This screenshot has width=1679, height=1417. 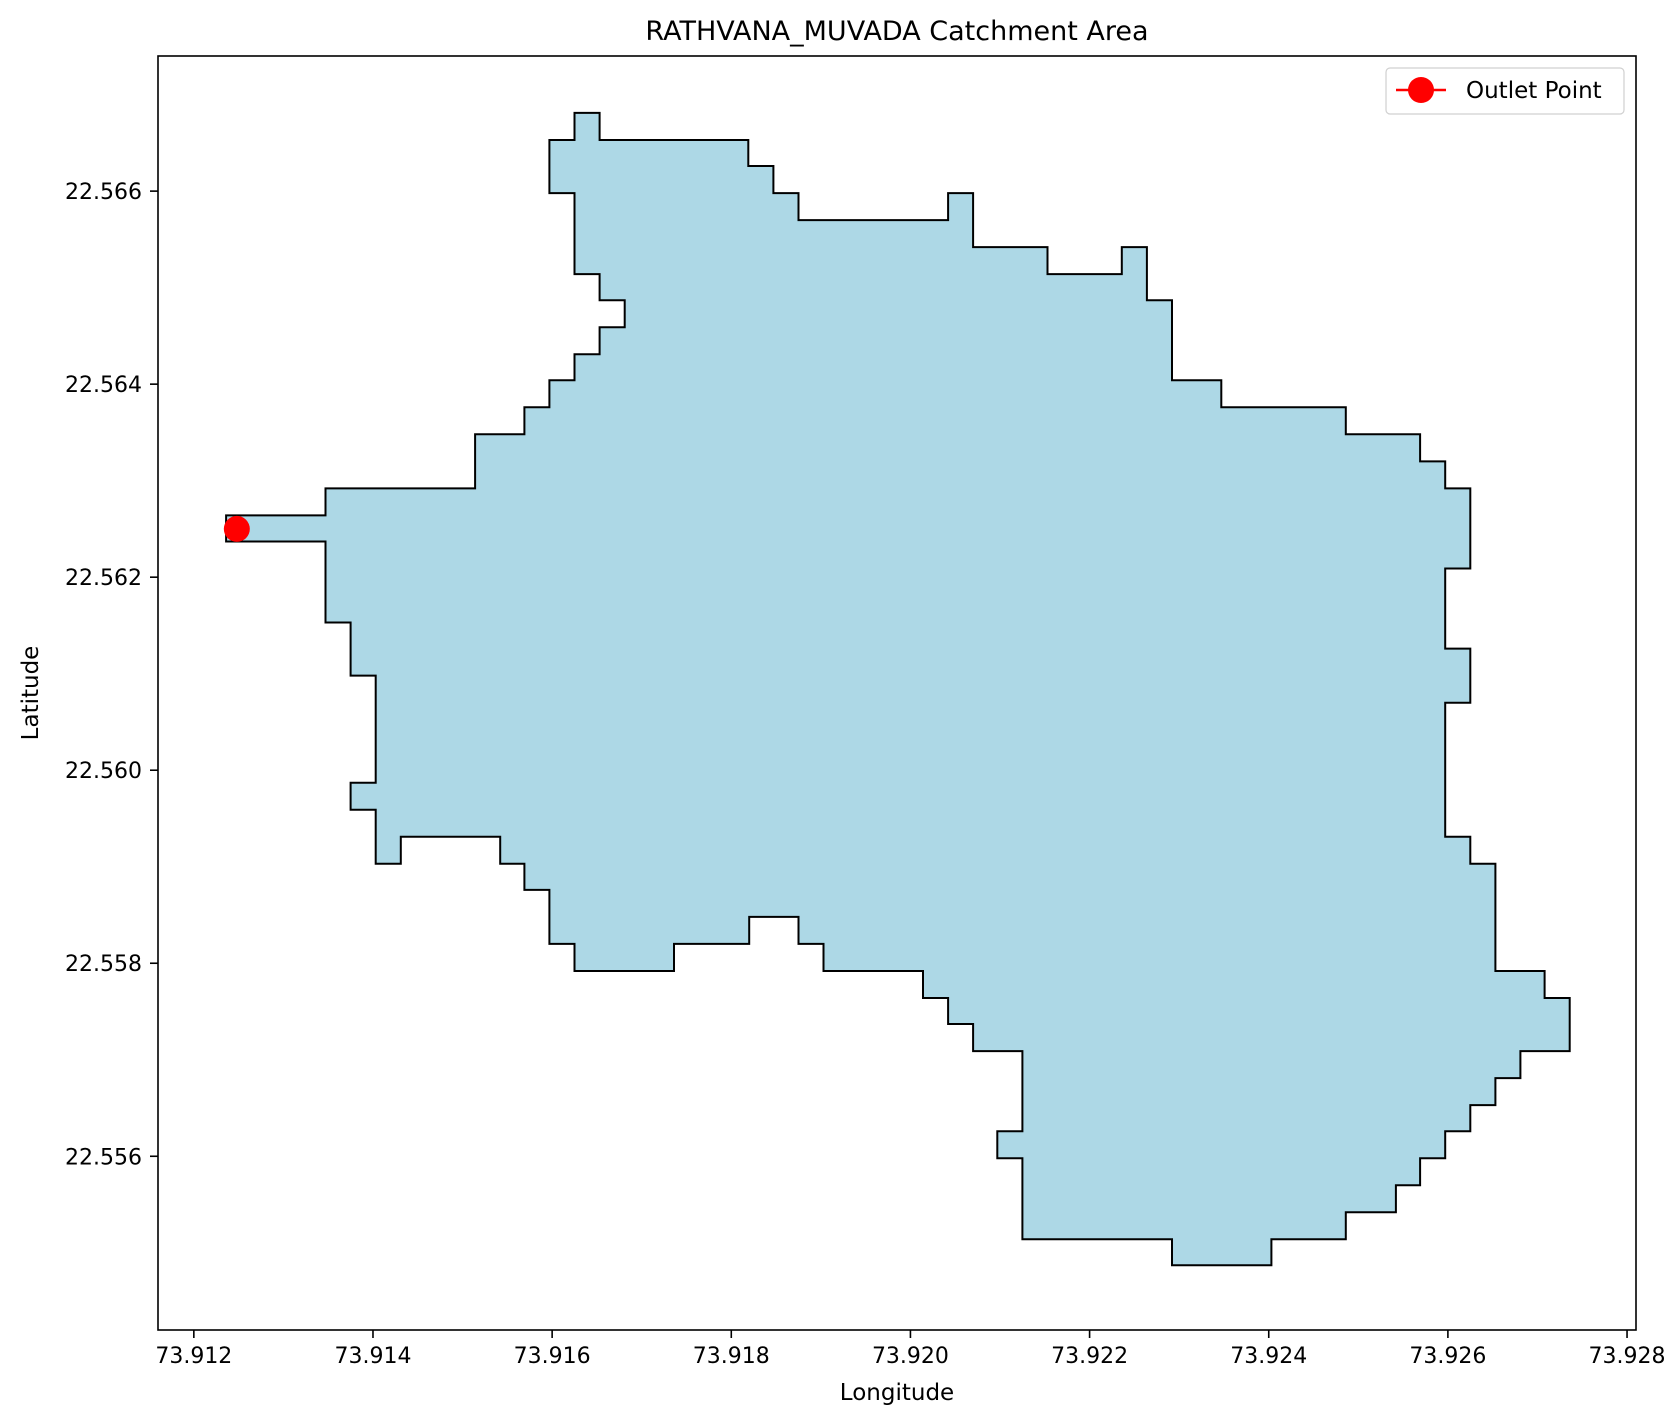 I want to click on x-tick-label: 73.920, so click(x=910, y=1356).